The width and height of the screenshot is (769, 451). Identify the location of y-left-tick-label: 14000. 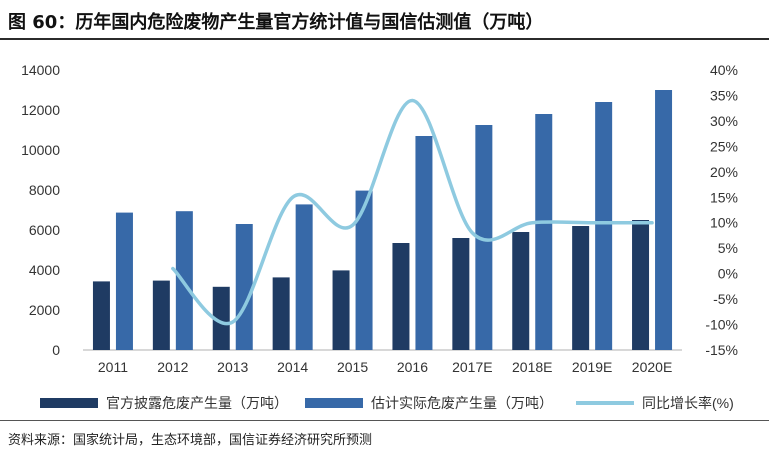
(40, 70).